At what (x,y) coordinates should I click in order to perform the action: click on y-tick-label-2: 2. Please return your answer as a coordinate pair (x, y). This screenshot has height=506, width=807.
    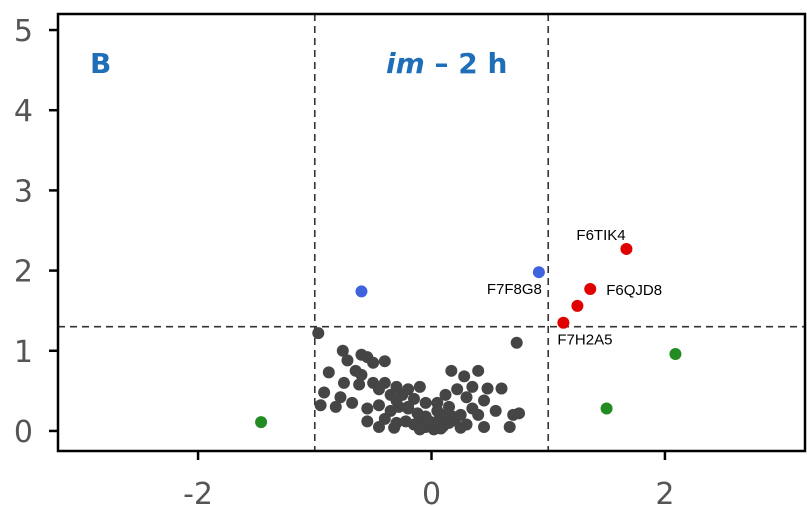
    Looking at the image, I should click on (23, 272).